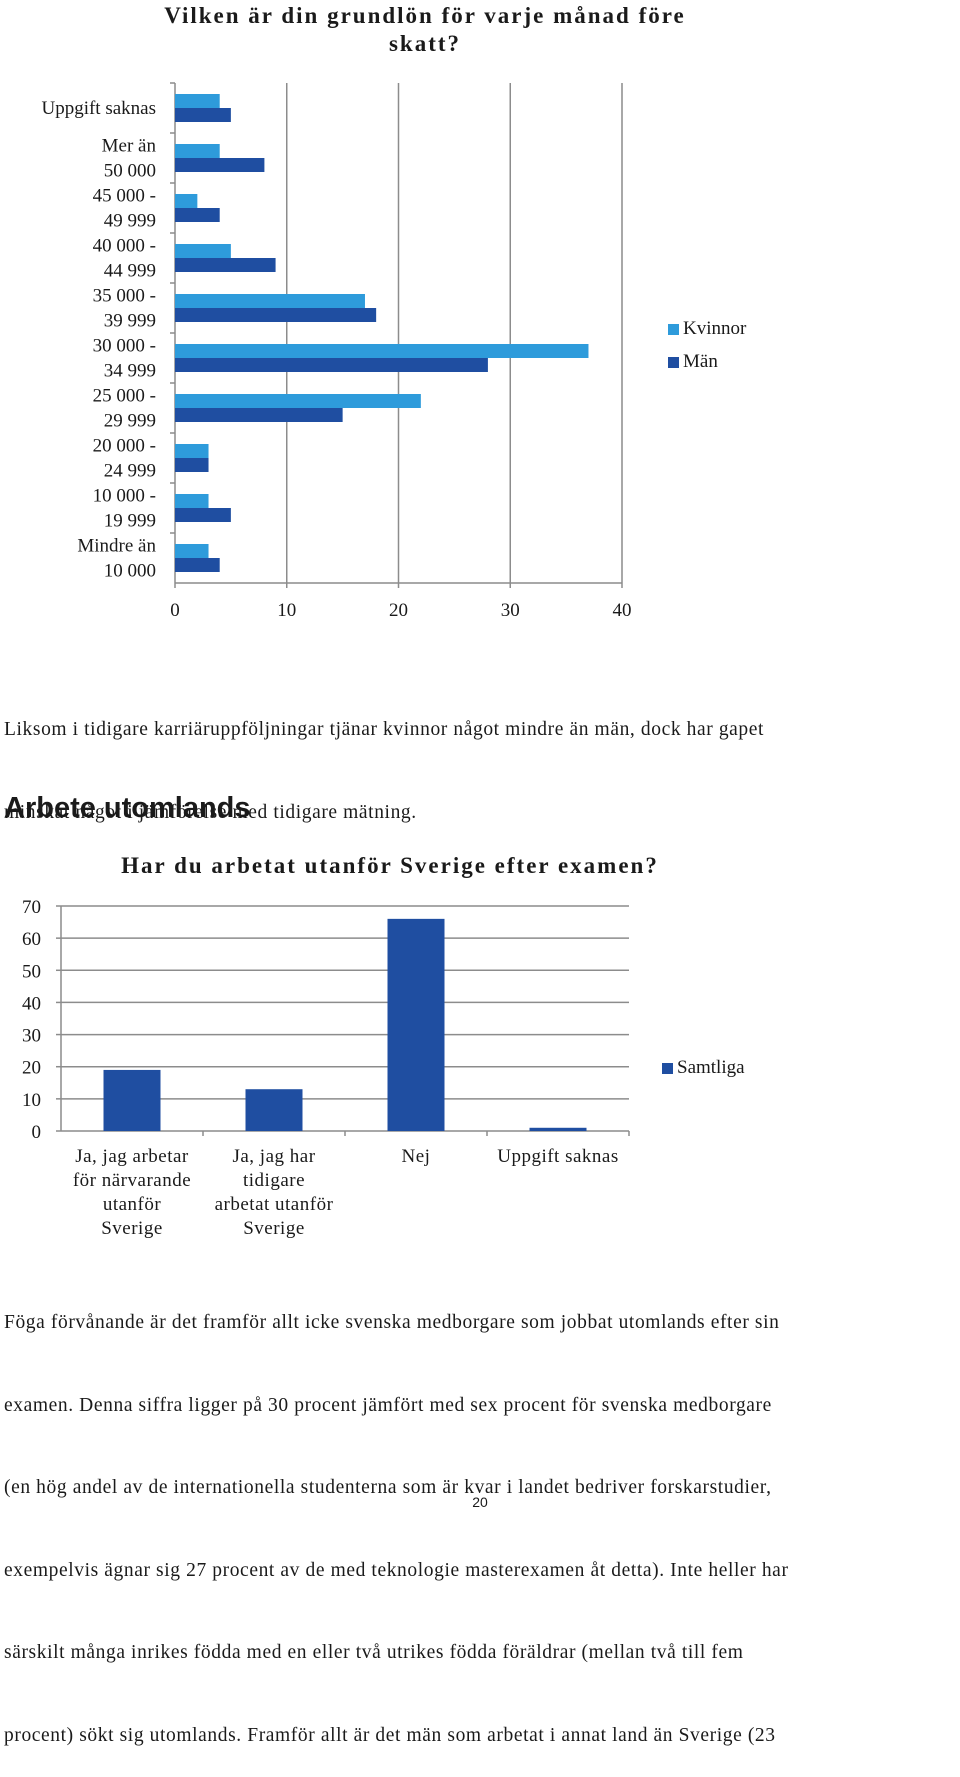 The image size is (960, 1777). What do you see at coordinates (700, 361) in the screenshot?
I see `legend-label-man: Män` at bounding box center [700, 361].